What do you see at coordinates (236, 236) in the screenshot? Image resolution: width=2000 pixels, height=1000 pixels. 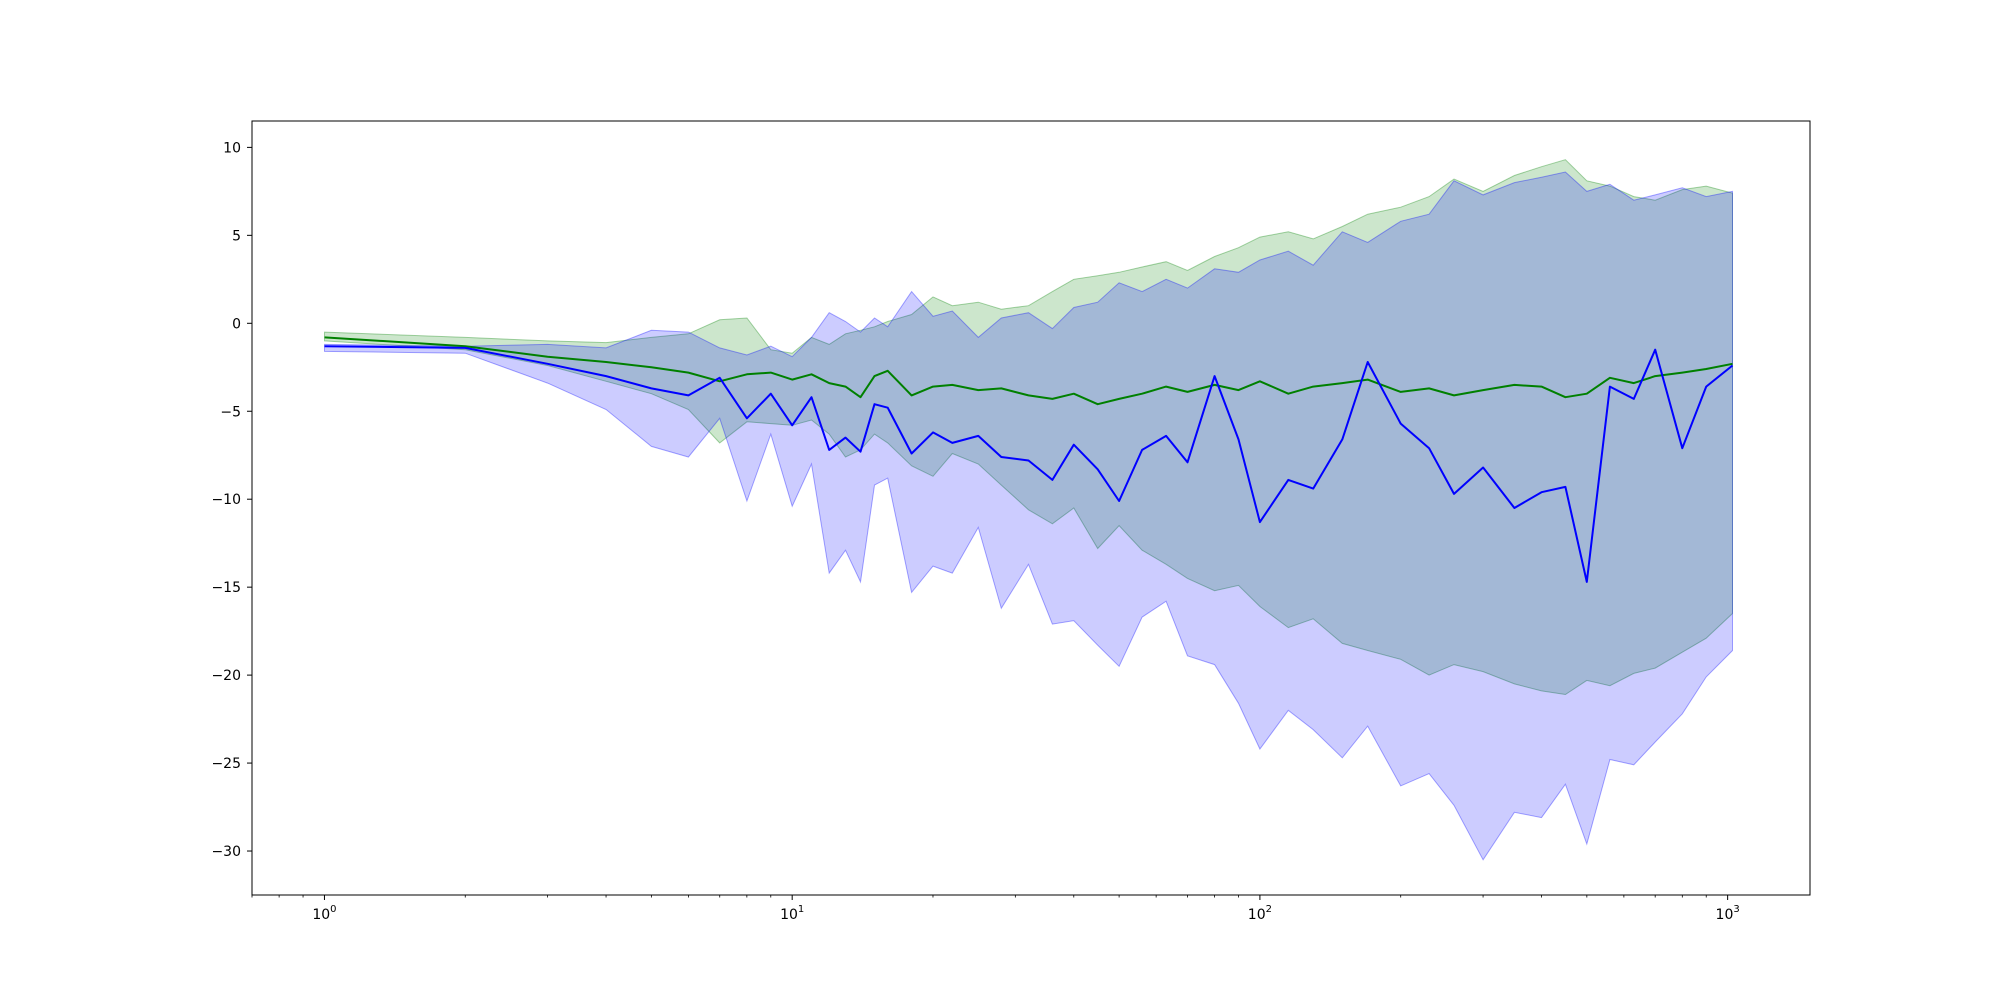 I see `y-tick-label: 5` at bounding box center [236, 236].